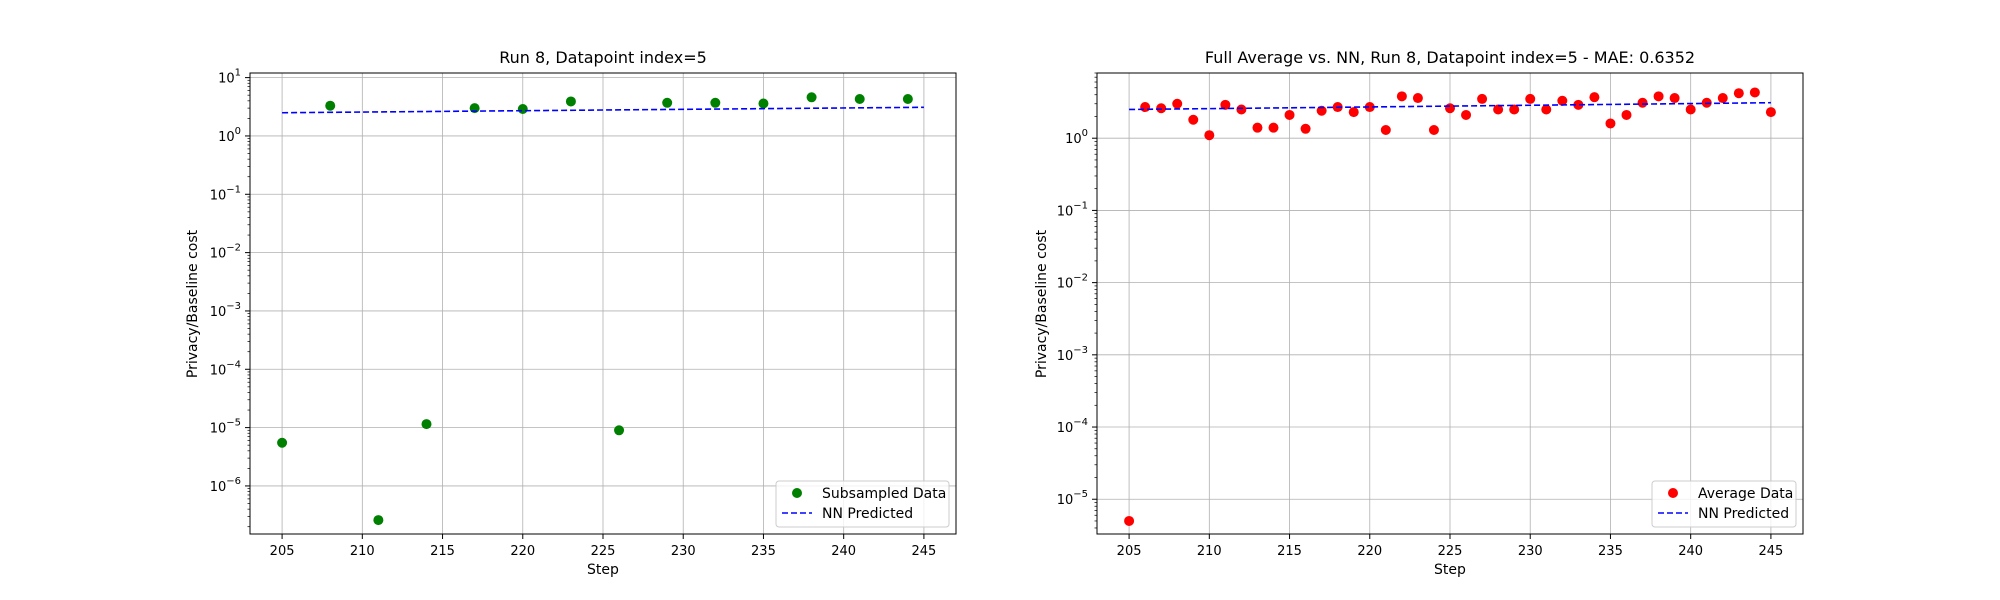 The image size is (2000, 600). I want to click on left-x-tick-label: 245, so click(923, 551).